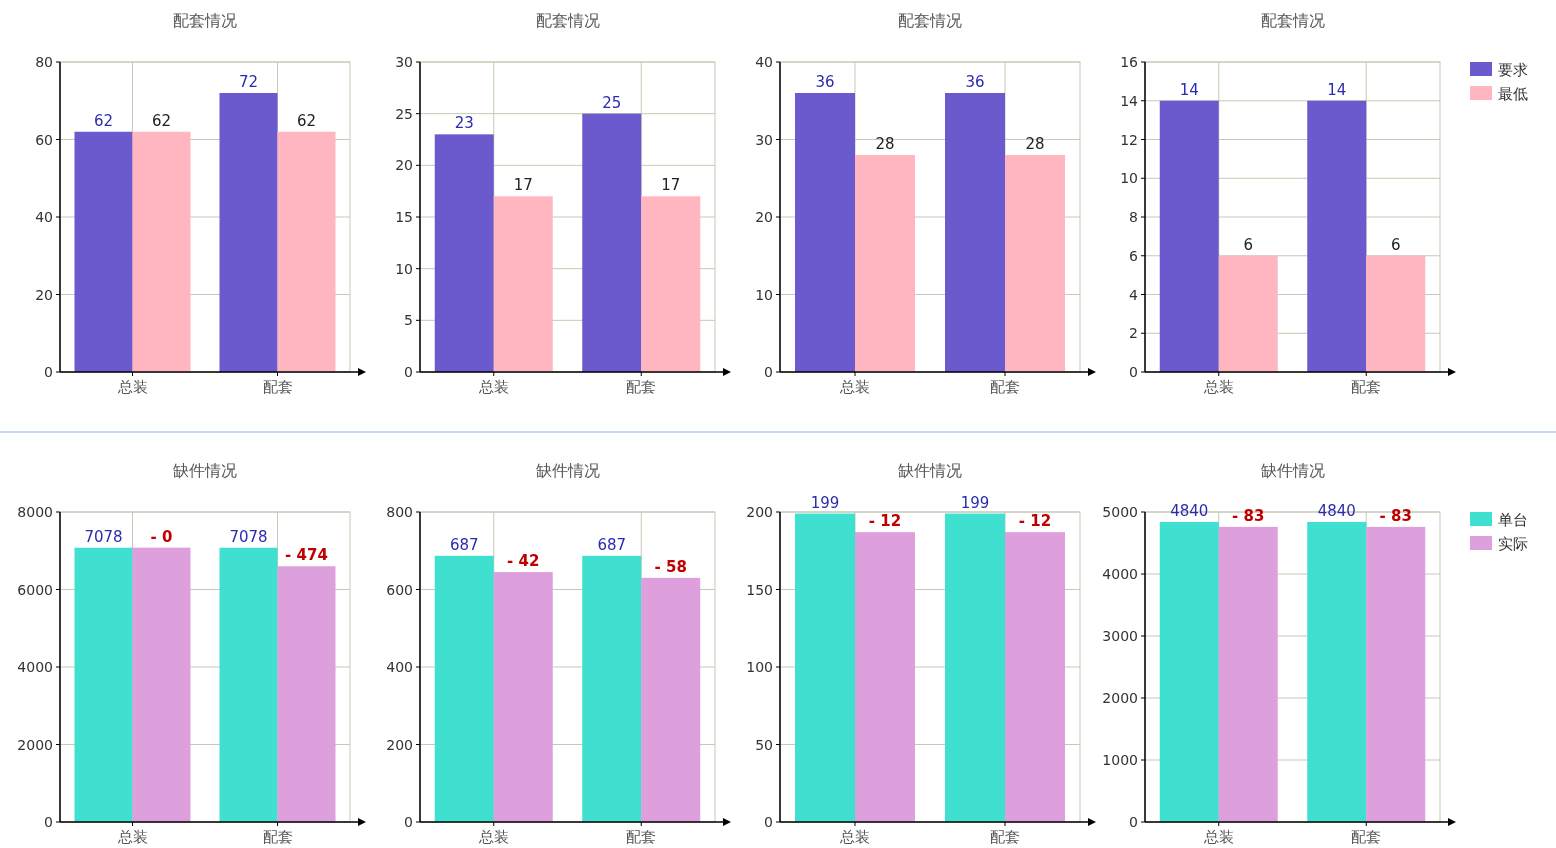 This screenshot has height=848, width=1556. What do you see at coordinates (464, 544) in the screenshot?
I see `data-label: 687` at bounding box center [464, 544].